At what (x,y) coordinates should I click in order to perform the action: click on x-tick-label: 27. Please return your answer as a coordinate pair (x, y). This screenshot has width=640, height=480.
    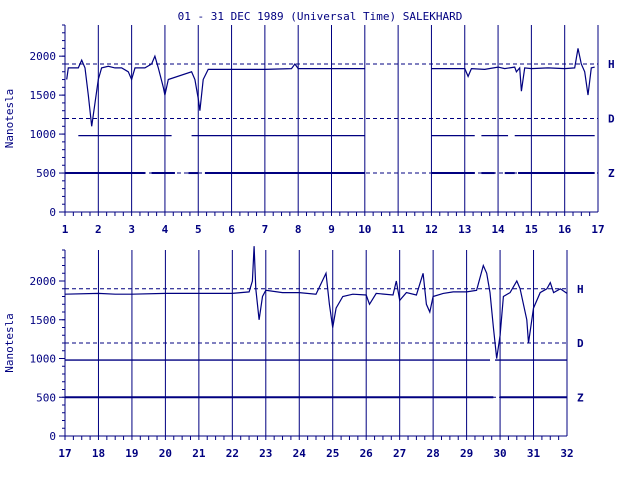
    Looking at the image, I should click on (399, 453).